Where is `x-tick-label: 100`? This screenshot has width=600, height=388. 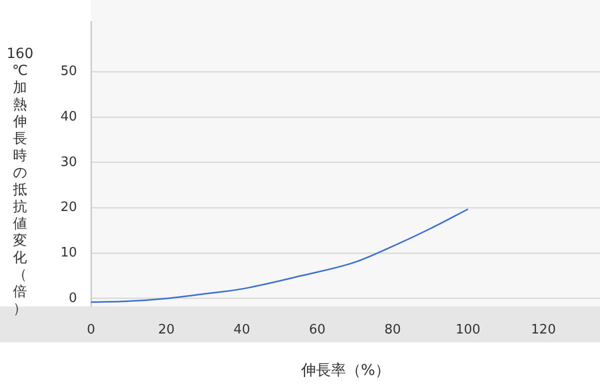
x-tick-label: 100 is located at coordinates (468, 330).